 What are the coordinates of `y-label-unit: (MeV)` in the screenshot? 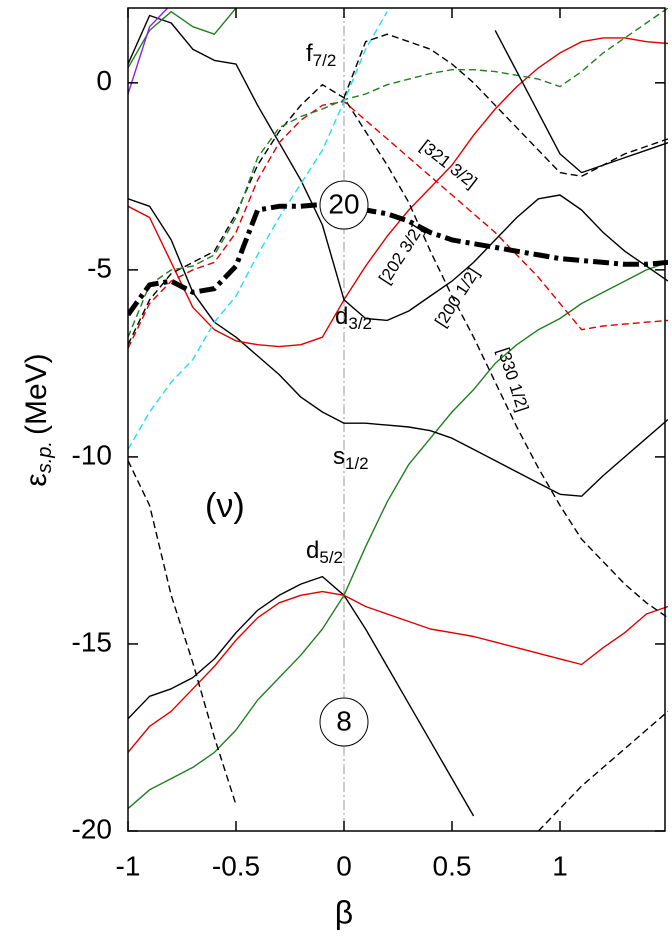 It's located at (36, 394).